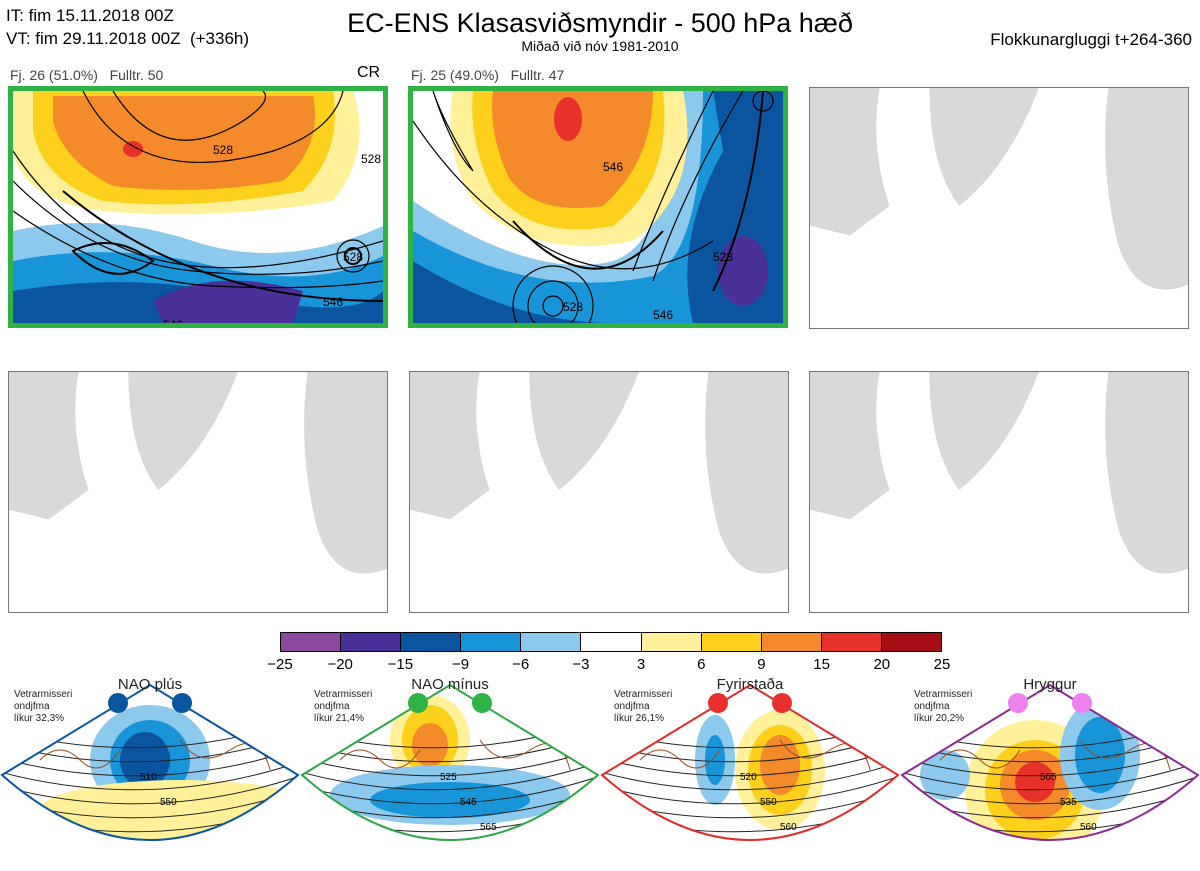 This screenshot has width=1200, height=871. Describe the element at coordinates (643, 706) in the screenshot. I see `regime-probability: Vetrarmisseri ondjfma líkur 26,1%` at that location.